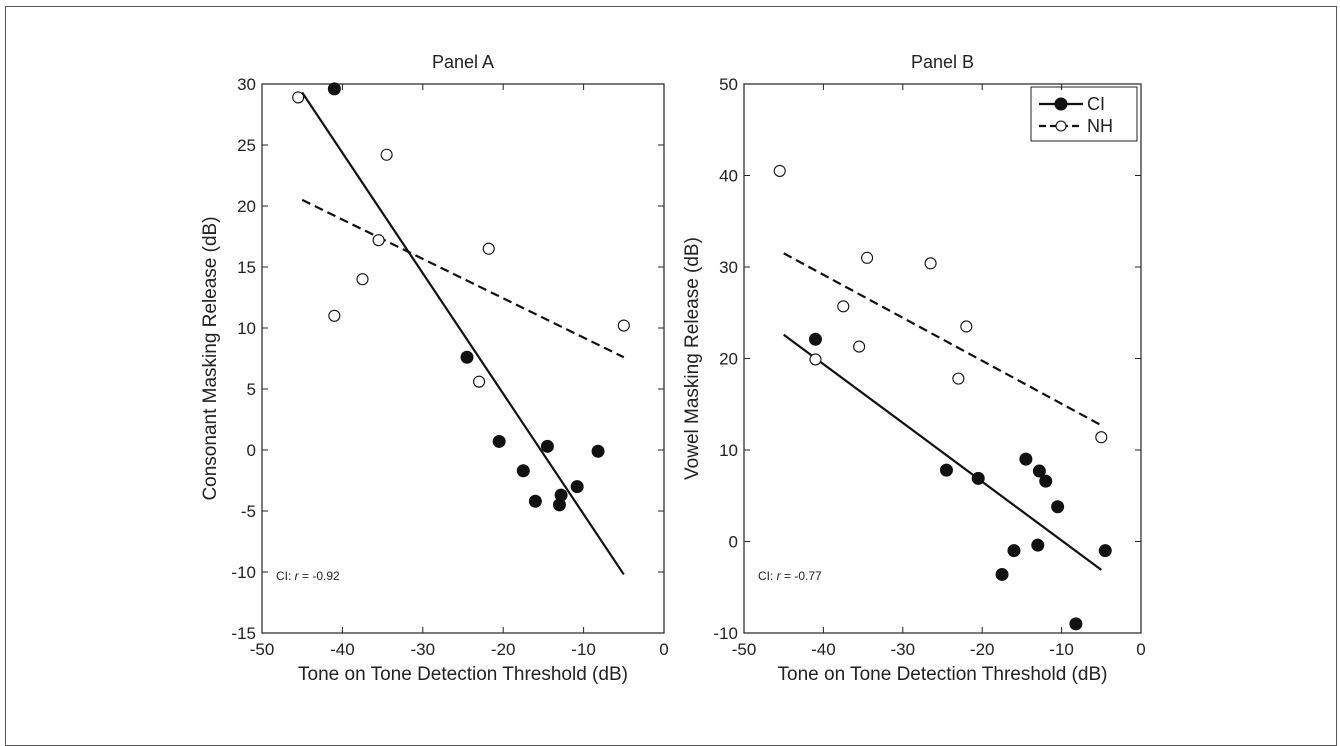 Image resolution: width=1340 pixels, height=746 pixels. I want to click on panel-b-y-tick-label: 0, so click(733, 542).